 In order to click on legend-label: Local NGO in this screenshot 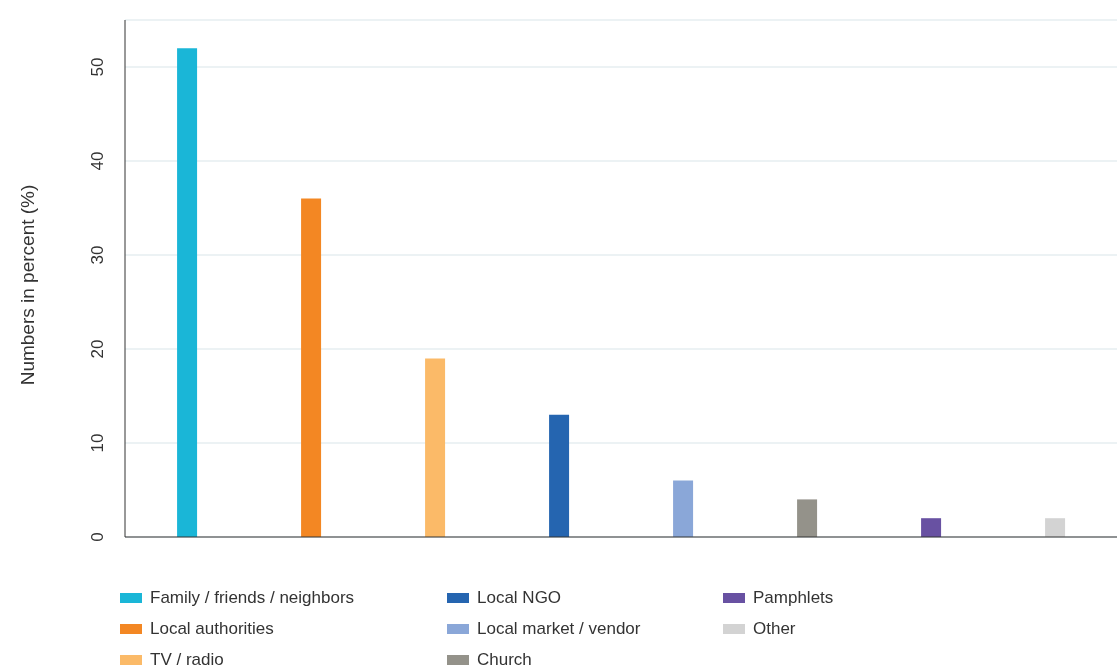, I will do `click(519, 598)`.